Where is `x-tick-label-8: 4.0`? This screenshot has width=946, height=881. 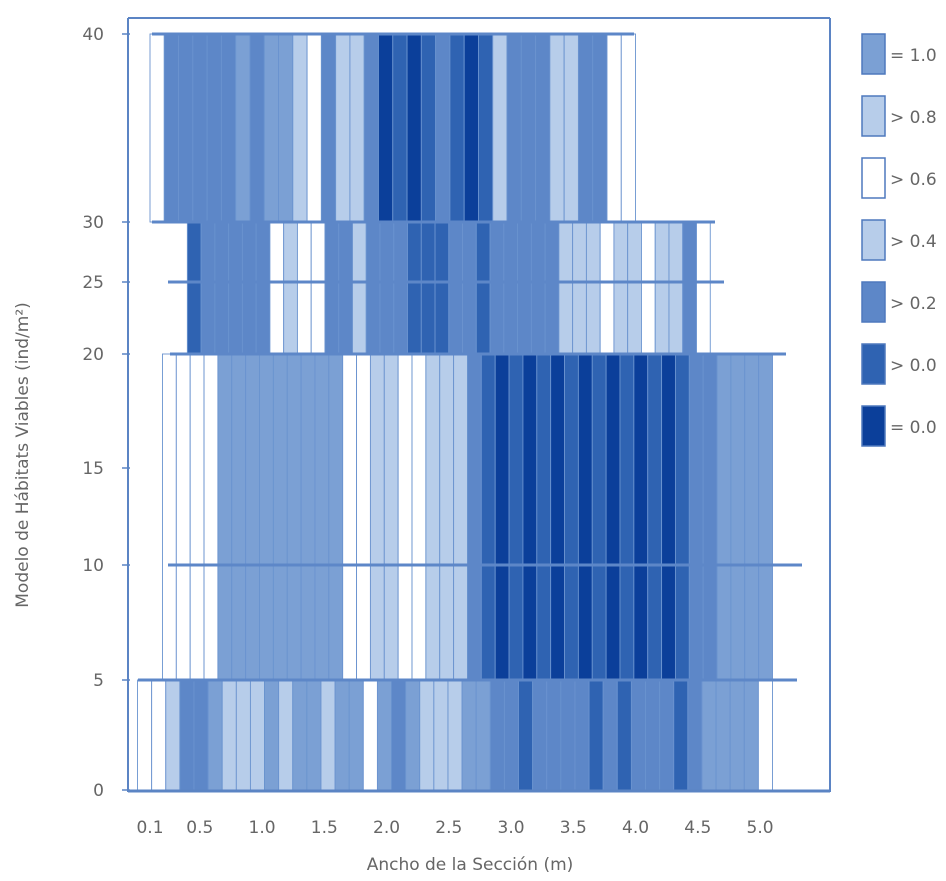
x-tick-label-8: 4.0 is located at coordinates (635, 828).